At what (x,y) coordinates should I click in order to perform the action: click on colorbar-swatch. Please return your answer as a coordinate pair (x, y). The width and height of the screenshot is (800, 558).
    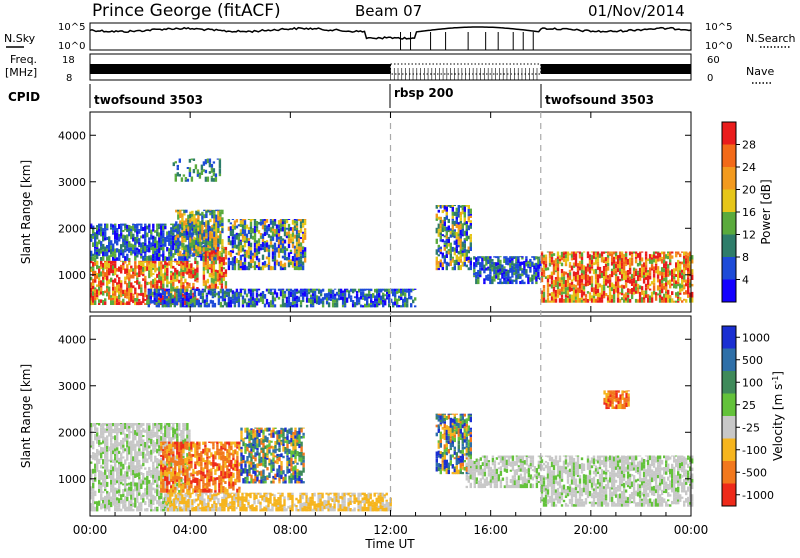
    Looking at the image, I should click on (729, 223).